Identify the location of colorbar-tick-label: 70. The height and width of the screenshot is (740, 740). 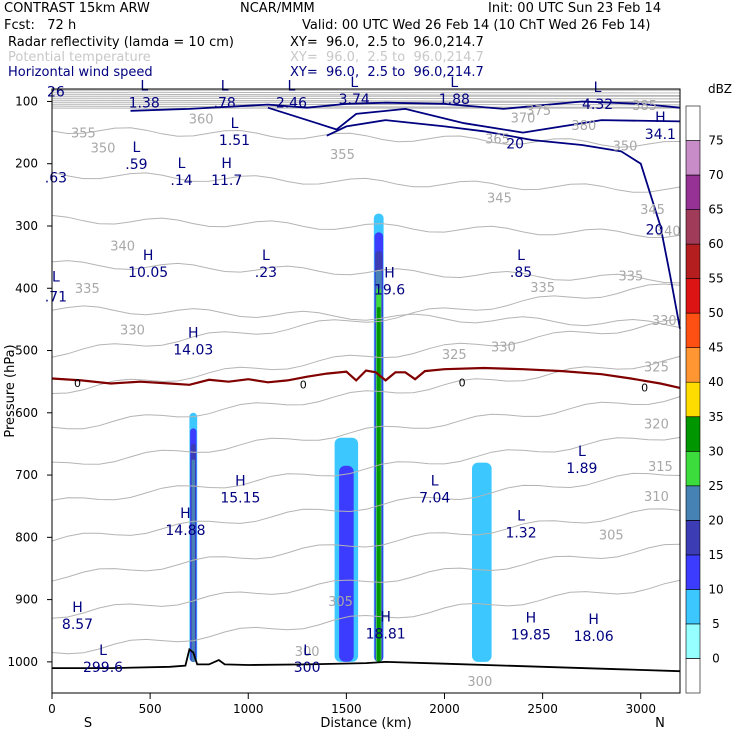
(715, 175).